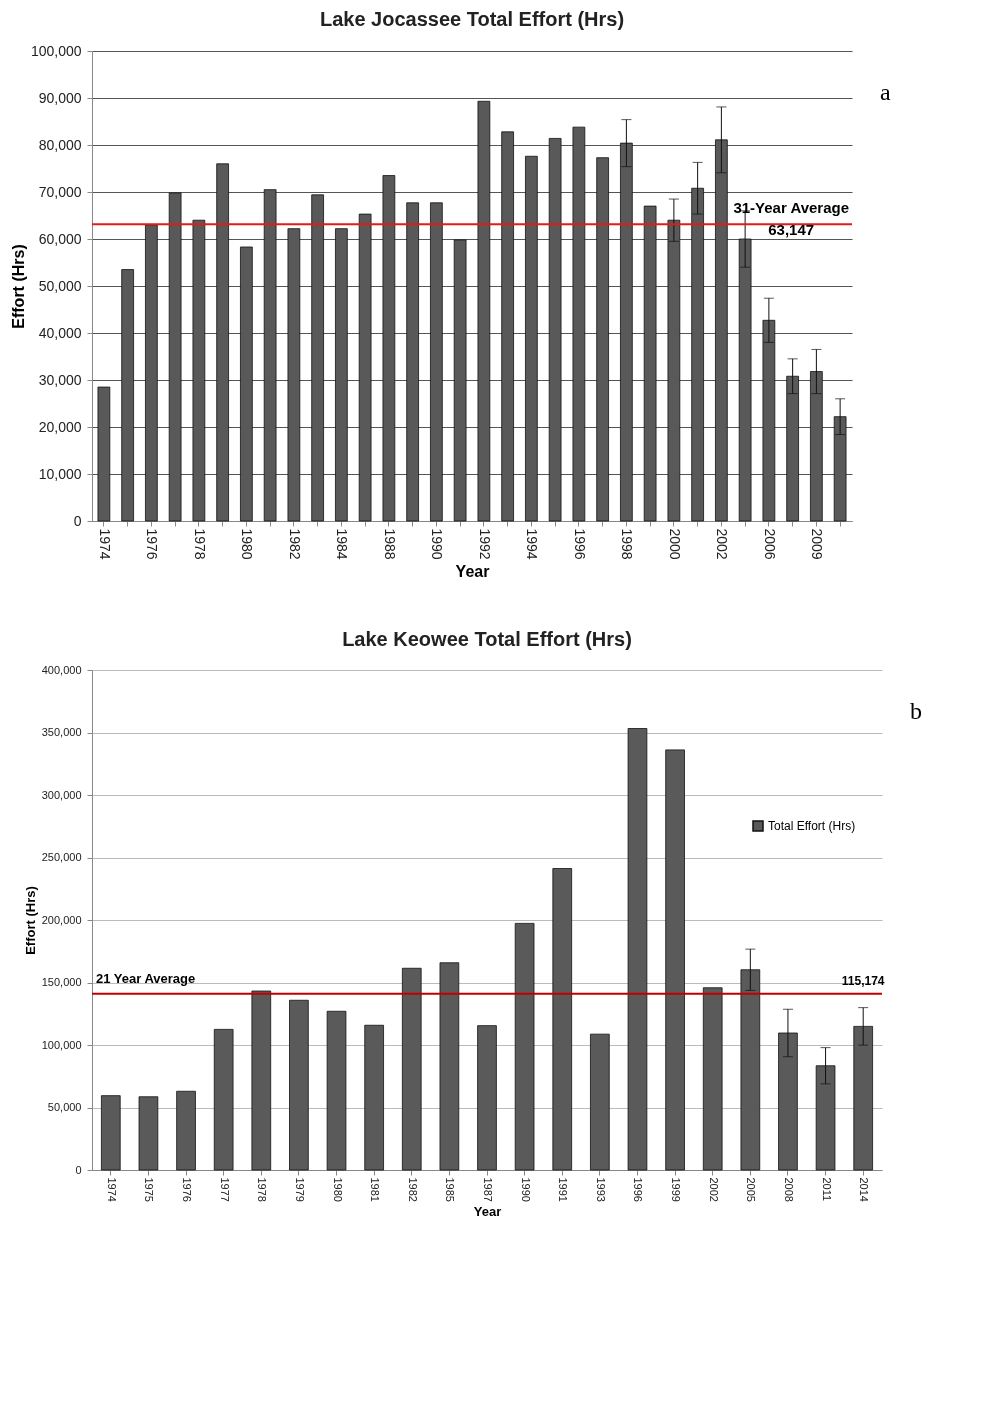 This screenshot has height=1421, width=987. Describe the element at coordinates (563, 1189) in the screenshot. I see `x-tick-label: 1991` at that location.